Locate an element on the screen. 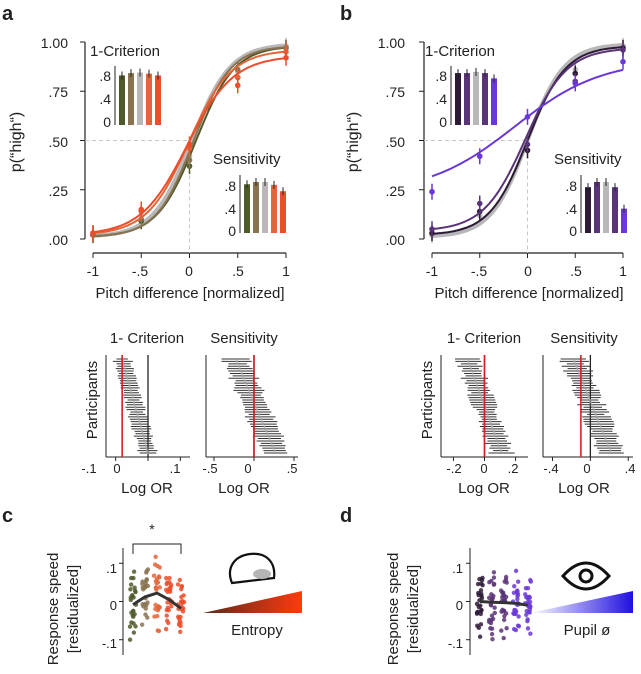 This screenshot has width=641, height=674. y-tick-label: -.1 is located at coordinates (109, 643).